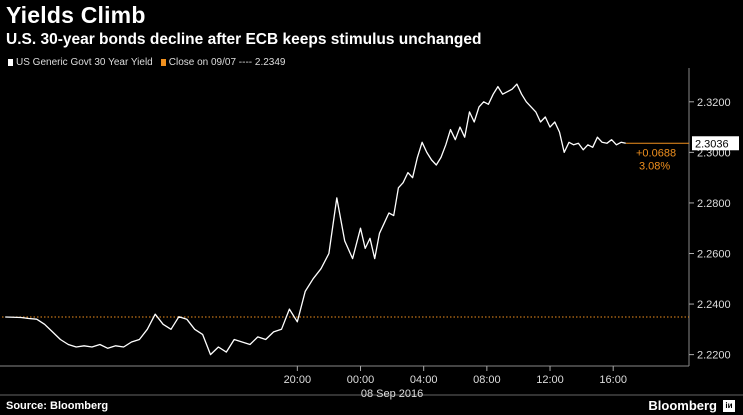 This screenshot has height=415, width=743. Describe the element at coordinates (487, 380) in the screenshot. I see `x-tick-label: 08:00` at that location.